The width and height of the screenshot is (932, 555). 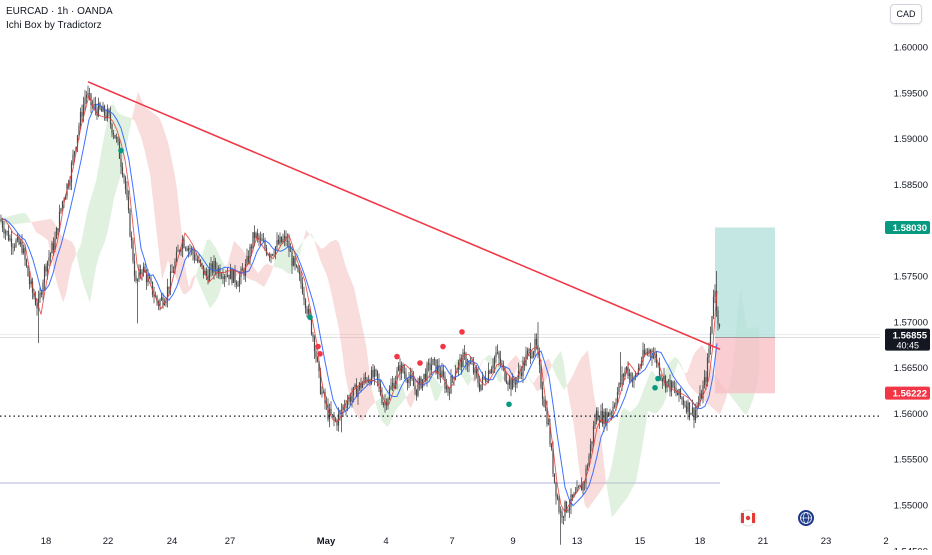 What do you see at coordinates (907, 227) in the screenshot?
I see `target-price-tag: 1.58030` at bounding box center [907, 227].